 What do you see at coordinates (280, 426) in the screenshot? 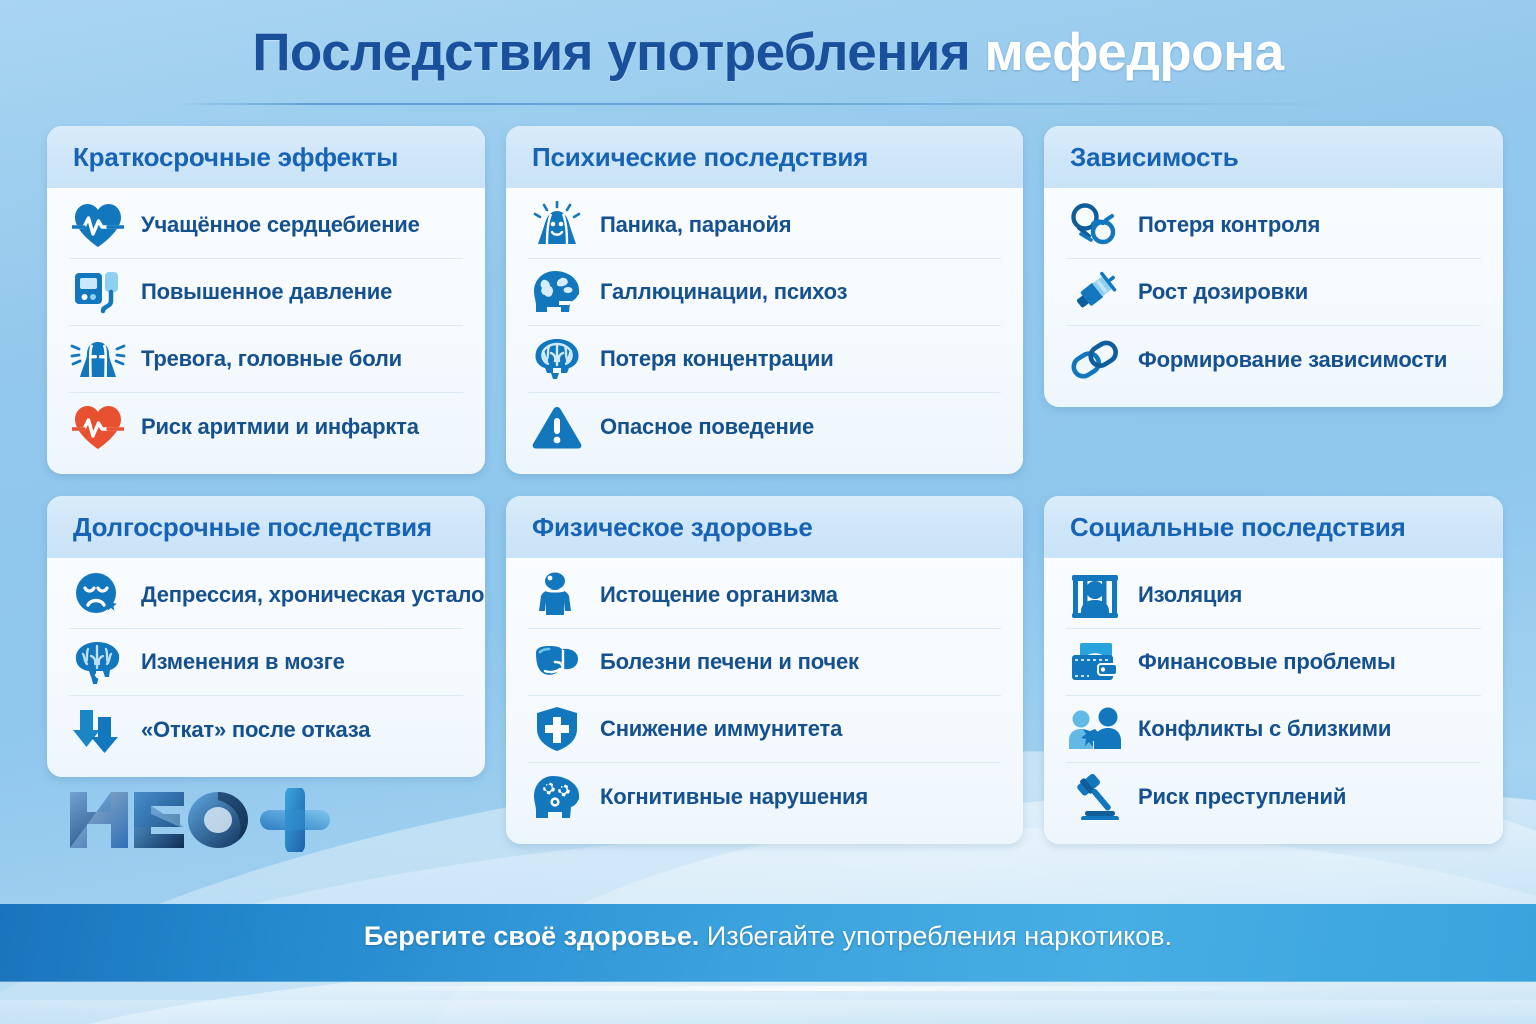
I see `list-item-label: Риск аритмии и инфаркта` at bounding box center [280, 426].